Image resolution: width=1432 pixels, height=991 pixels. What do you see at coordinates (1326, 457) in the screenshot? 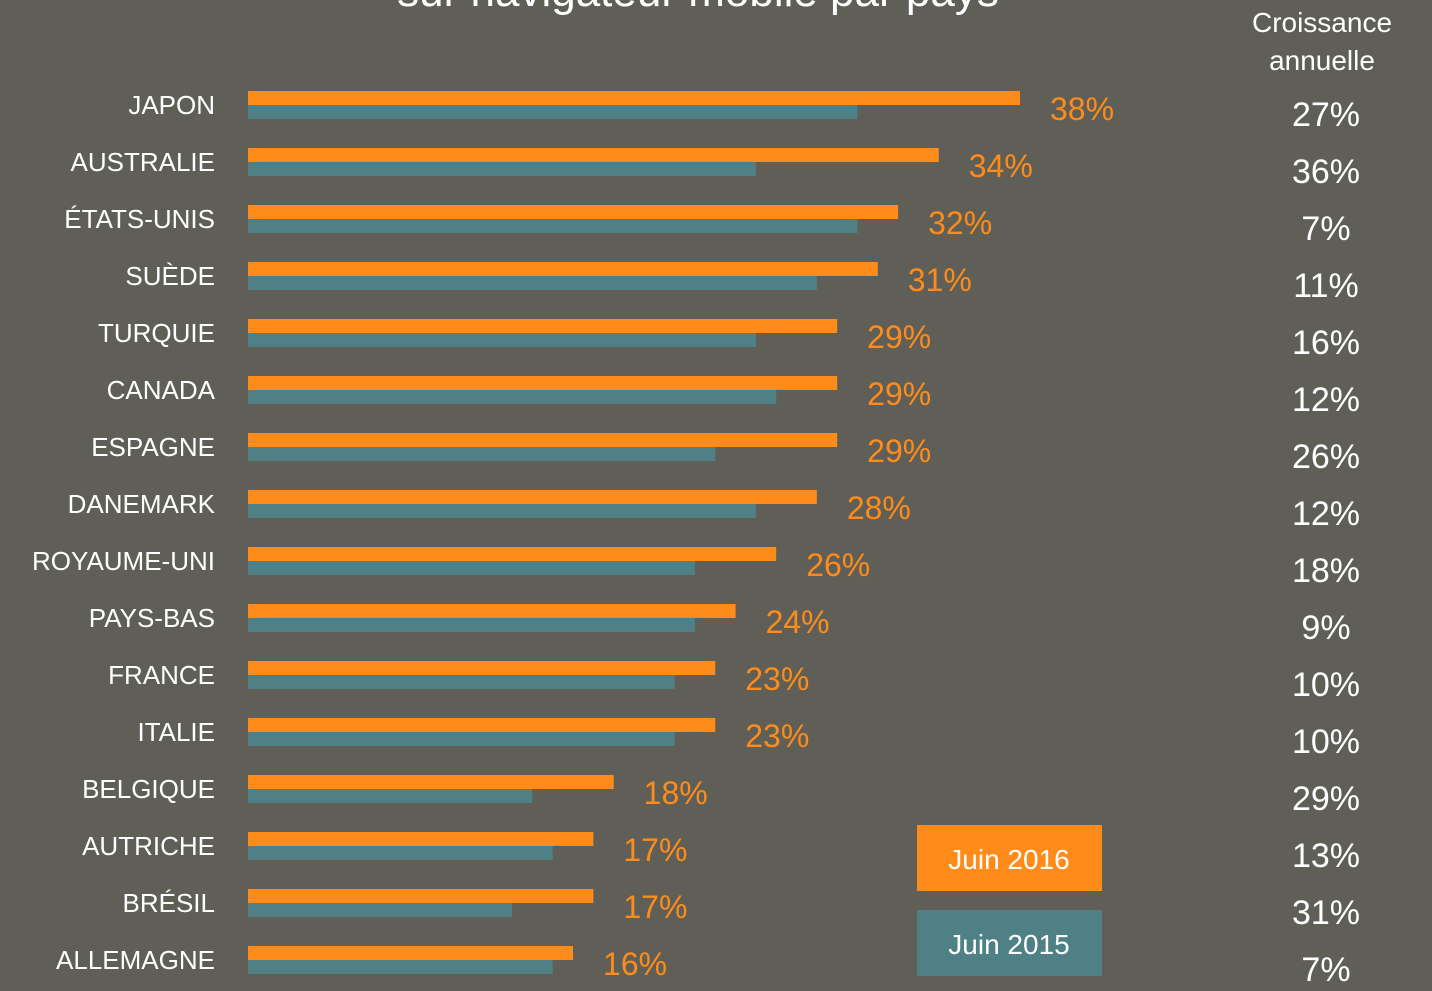
I see `growth-value: 26%` at bounding box center [1326, 457].